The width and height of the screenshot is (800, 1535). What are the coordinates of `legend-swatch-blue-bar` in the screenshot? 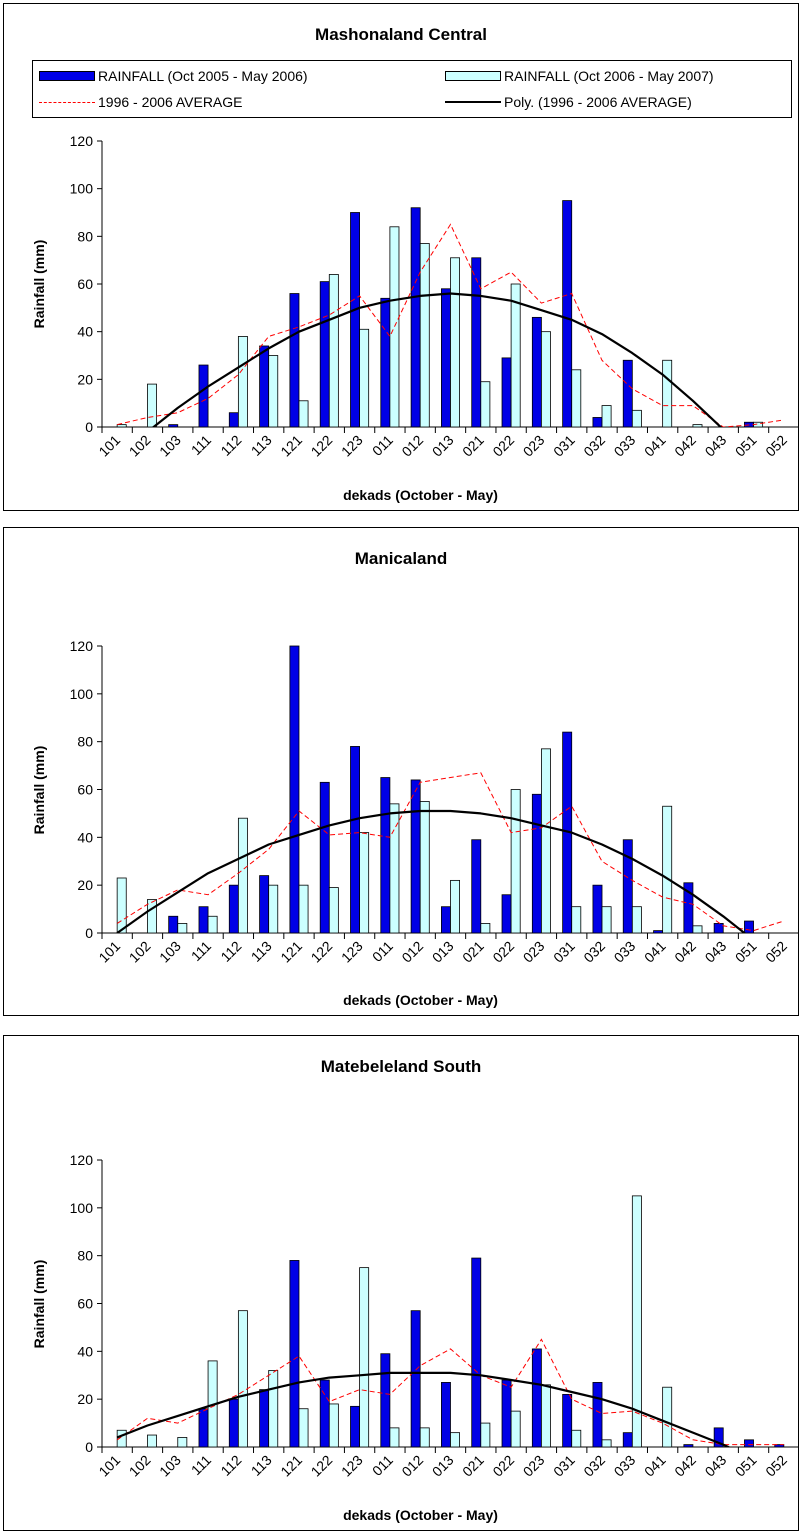 It's located at (67, 76).